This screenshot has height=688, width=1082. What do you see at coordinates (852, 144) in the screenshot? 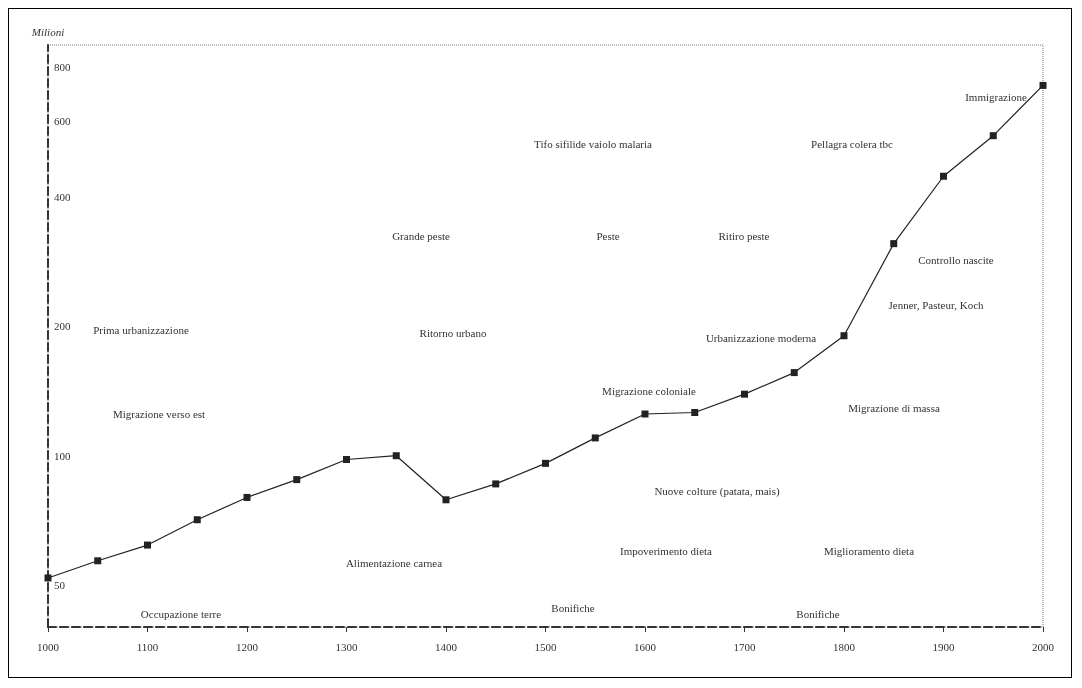
I see `annotation: Pellagra colera tbc` at bounding box center [852, 144].